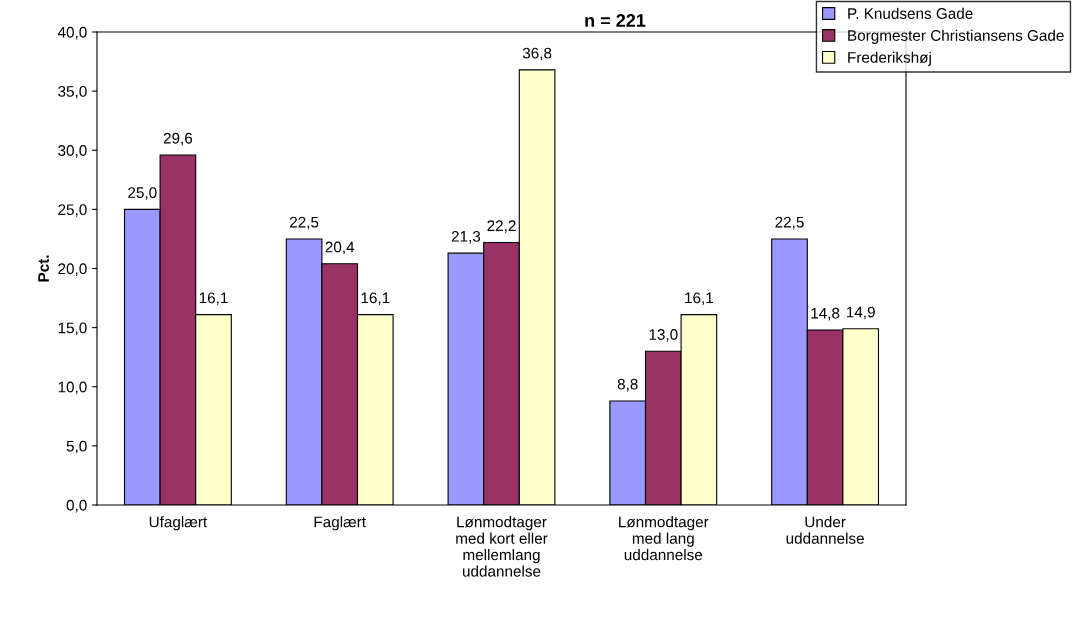 The height and width of the screenshot is (628, 1072). What do you see at coordinates (76, 506) in the screenshot?
I see `y-tick-label: 0,0` at bounding box center [76, 506].